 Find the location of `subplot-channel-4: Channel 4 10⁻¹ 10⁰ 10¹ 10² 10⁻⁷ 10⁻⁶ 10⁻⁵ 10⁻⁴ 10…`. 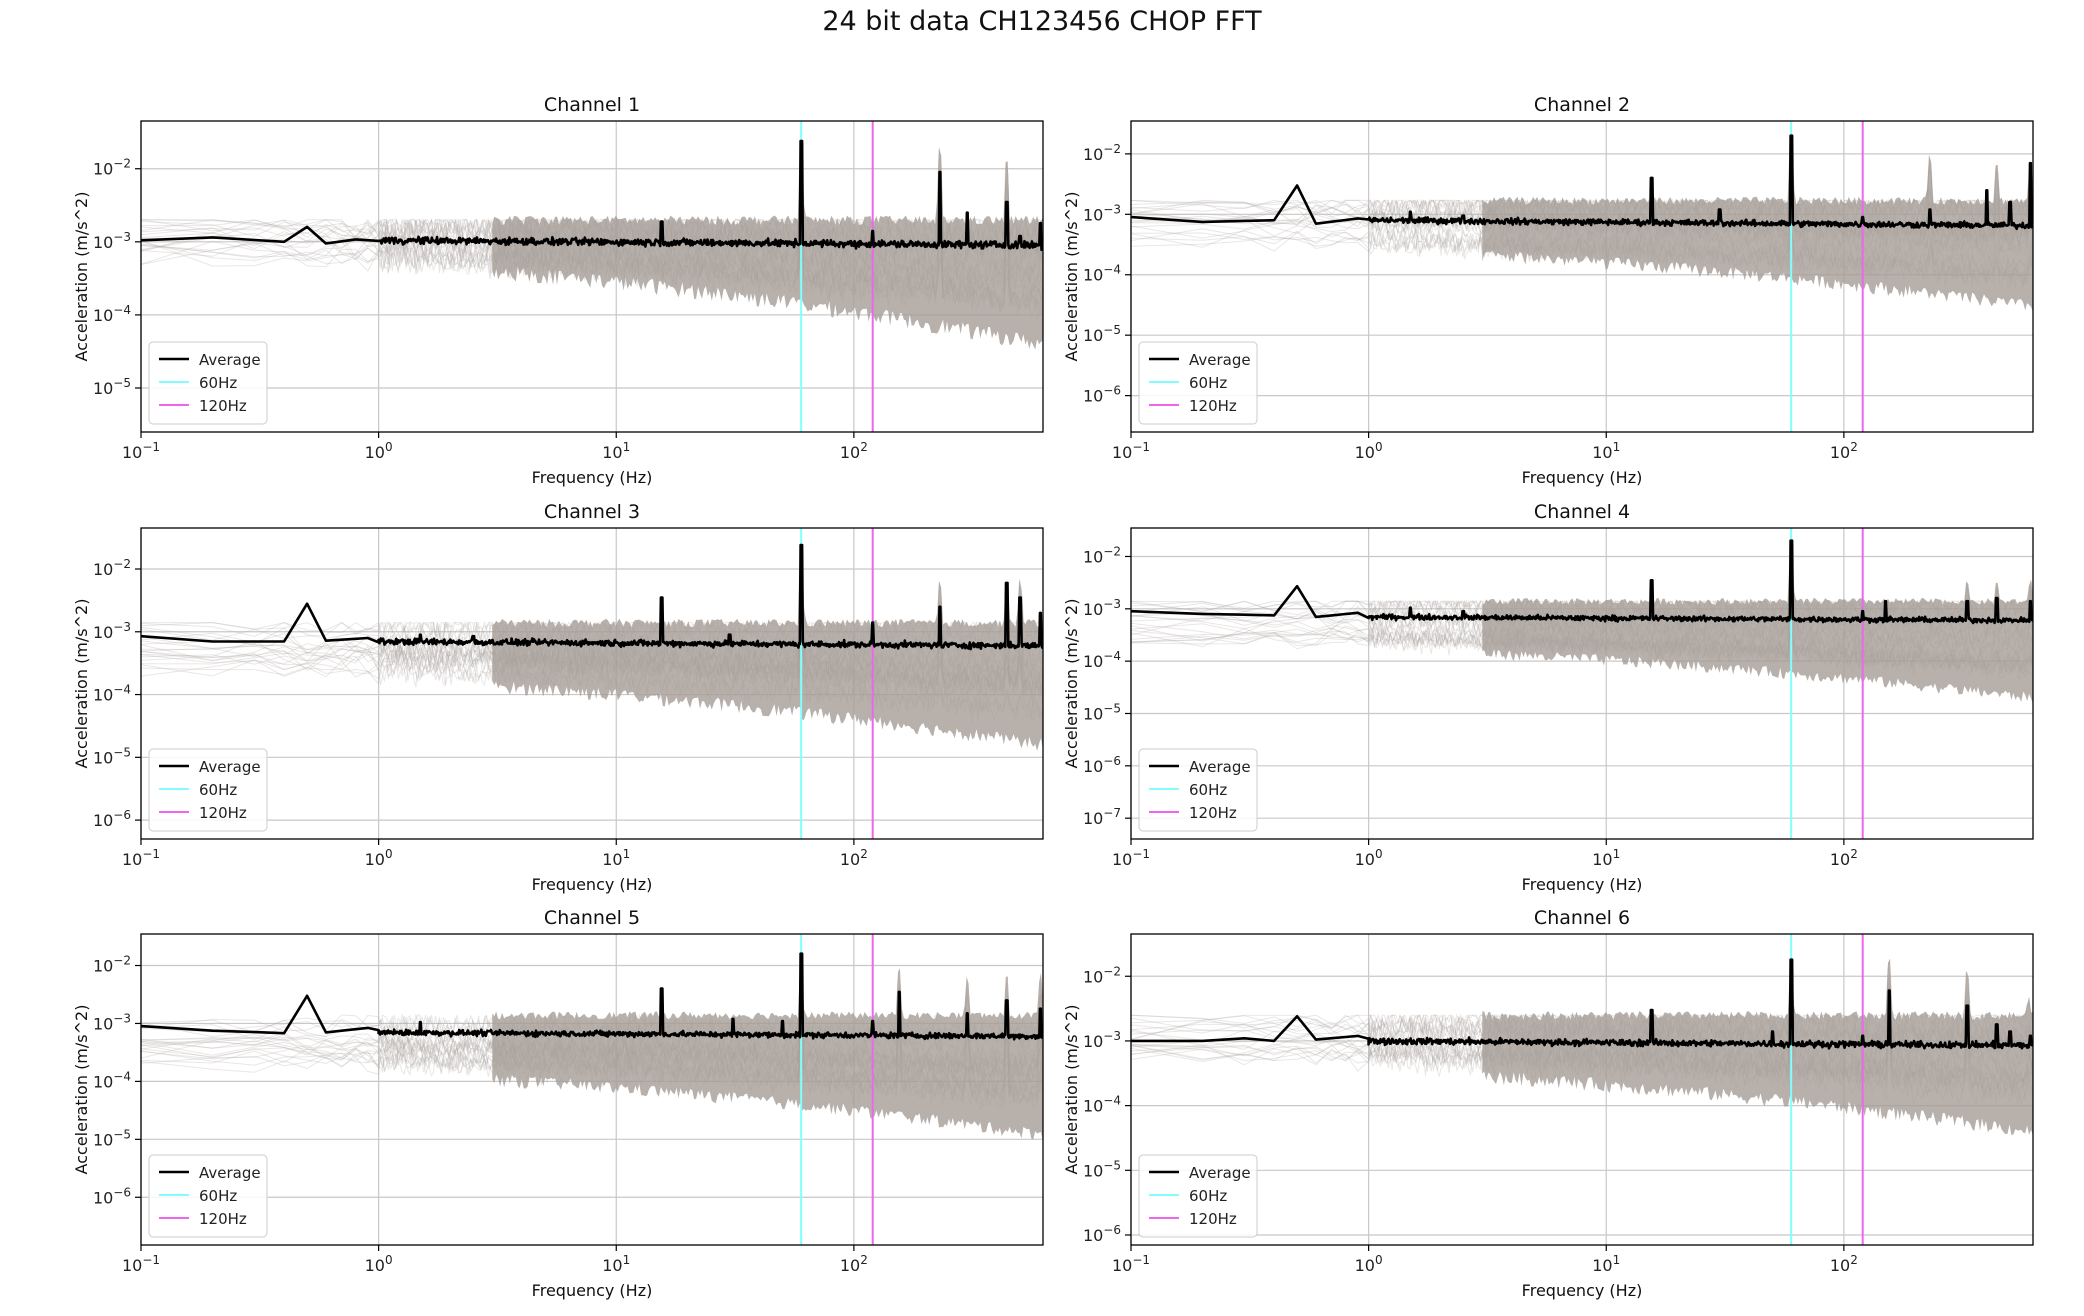

subplot-channel-4: Channel 4 10⁻¹ 10⁰ 10¹ 10² 10⁻⁷ 10⁻⁶ 10⁻⁵ 10⁻⁴ 10… is located at coordinates (1548, 697).